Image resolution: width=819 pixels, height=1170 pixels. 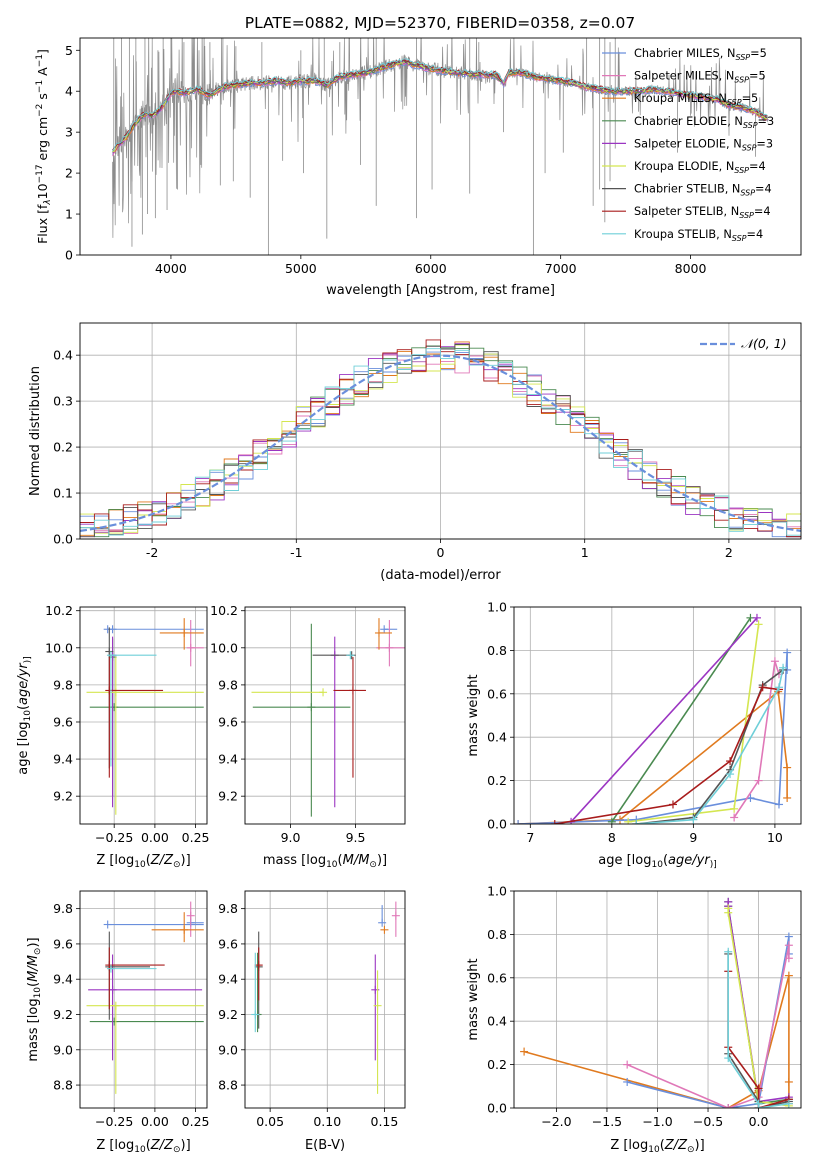 What do you see at coordinates (69, 50) in the screenshot?
I see `y-tick-label: 5` at bounding box center [69, 50].